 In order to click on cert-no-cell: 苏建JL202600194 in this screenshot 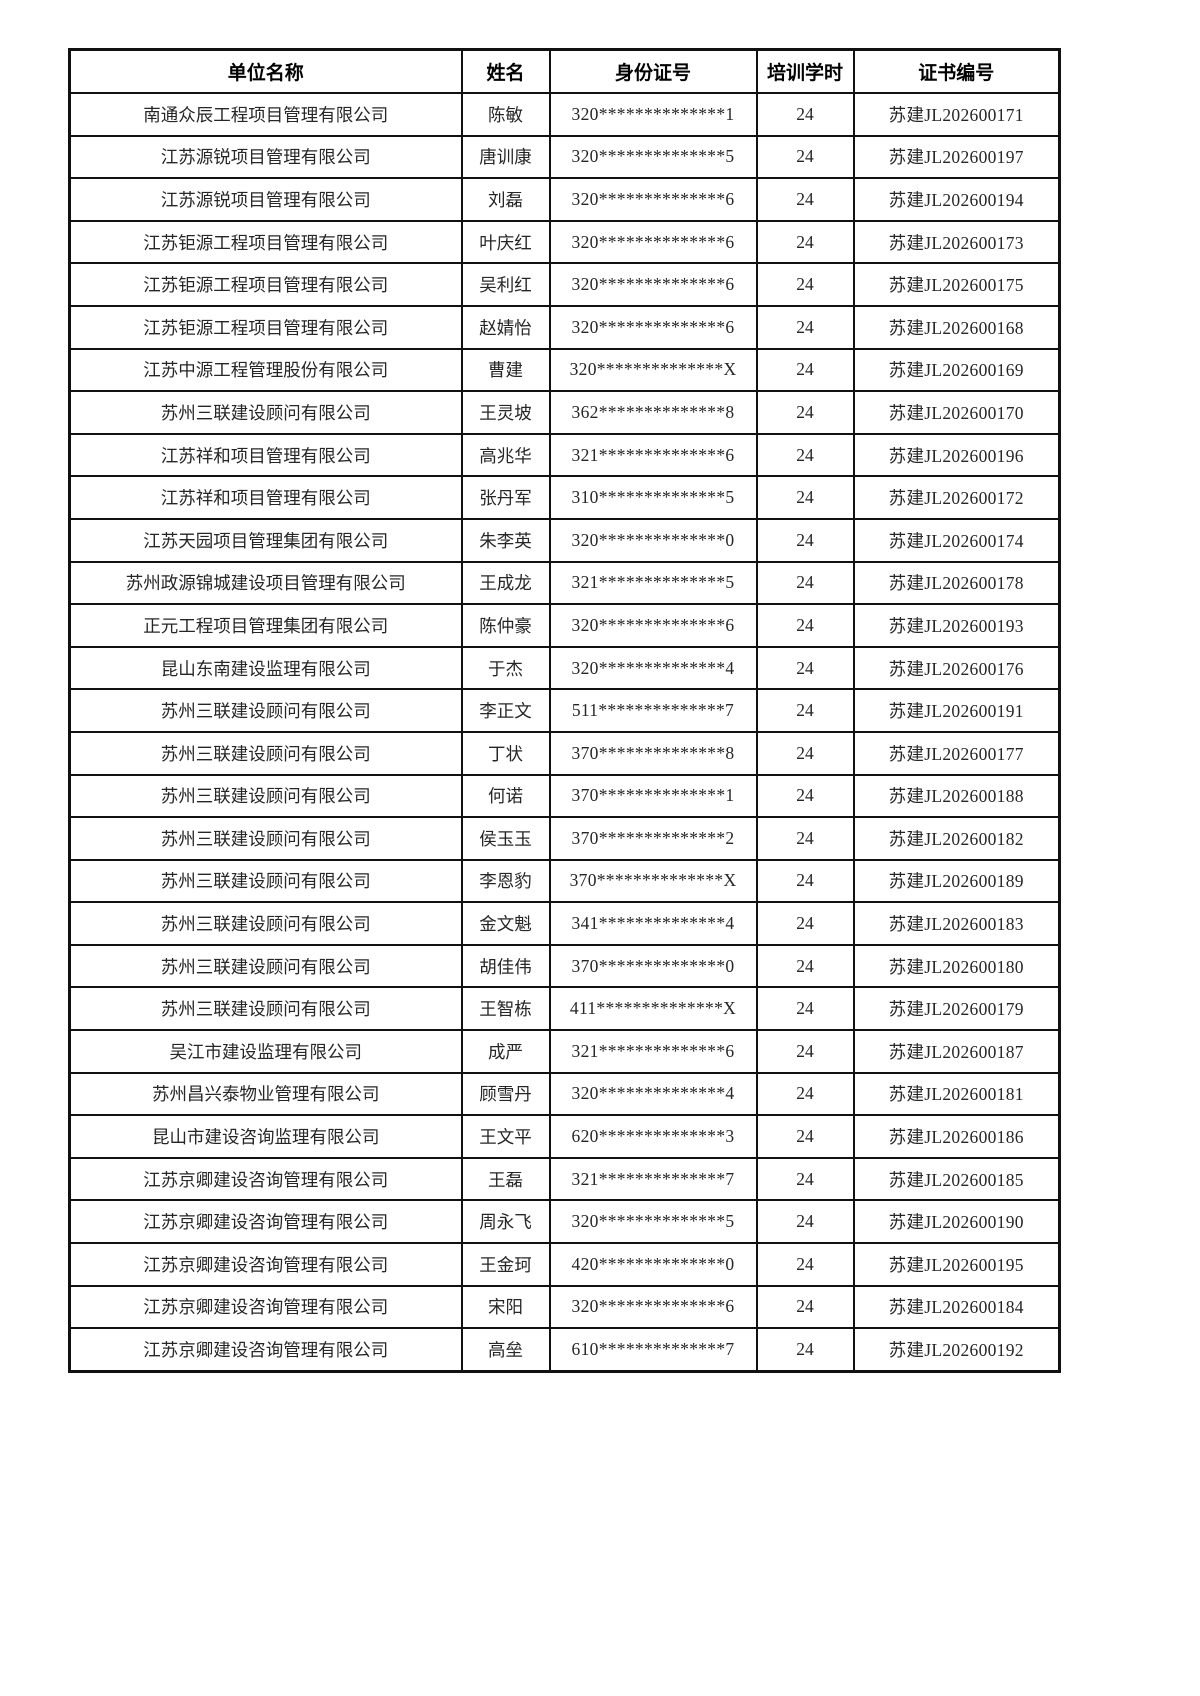, I will do `click(956, 199)`.